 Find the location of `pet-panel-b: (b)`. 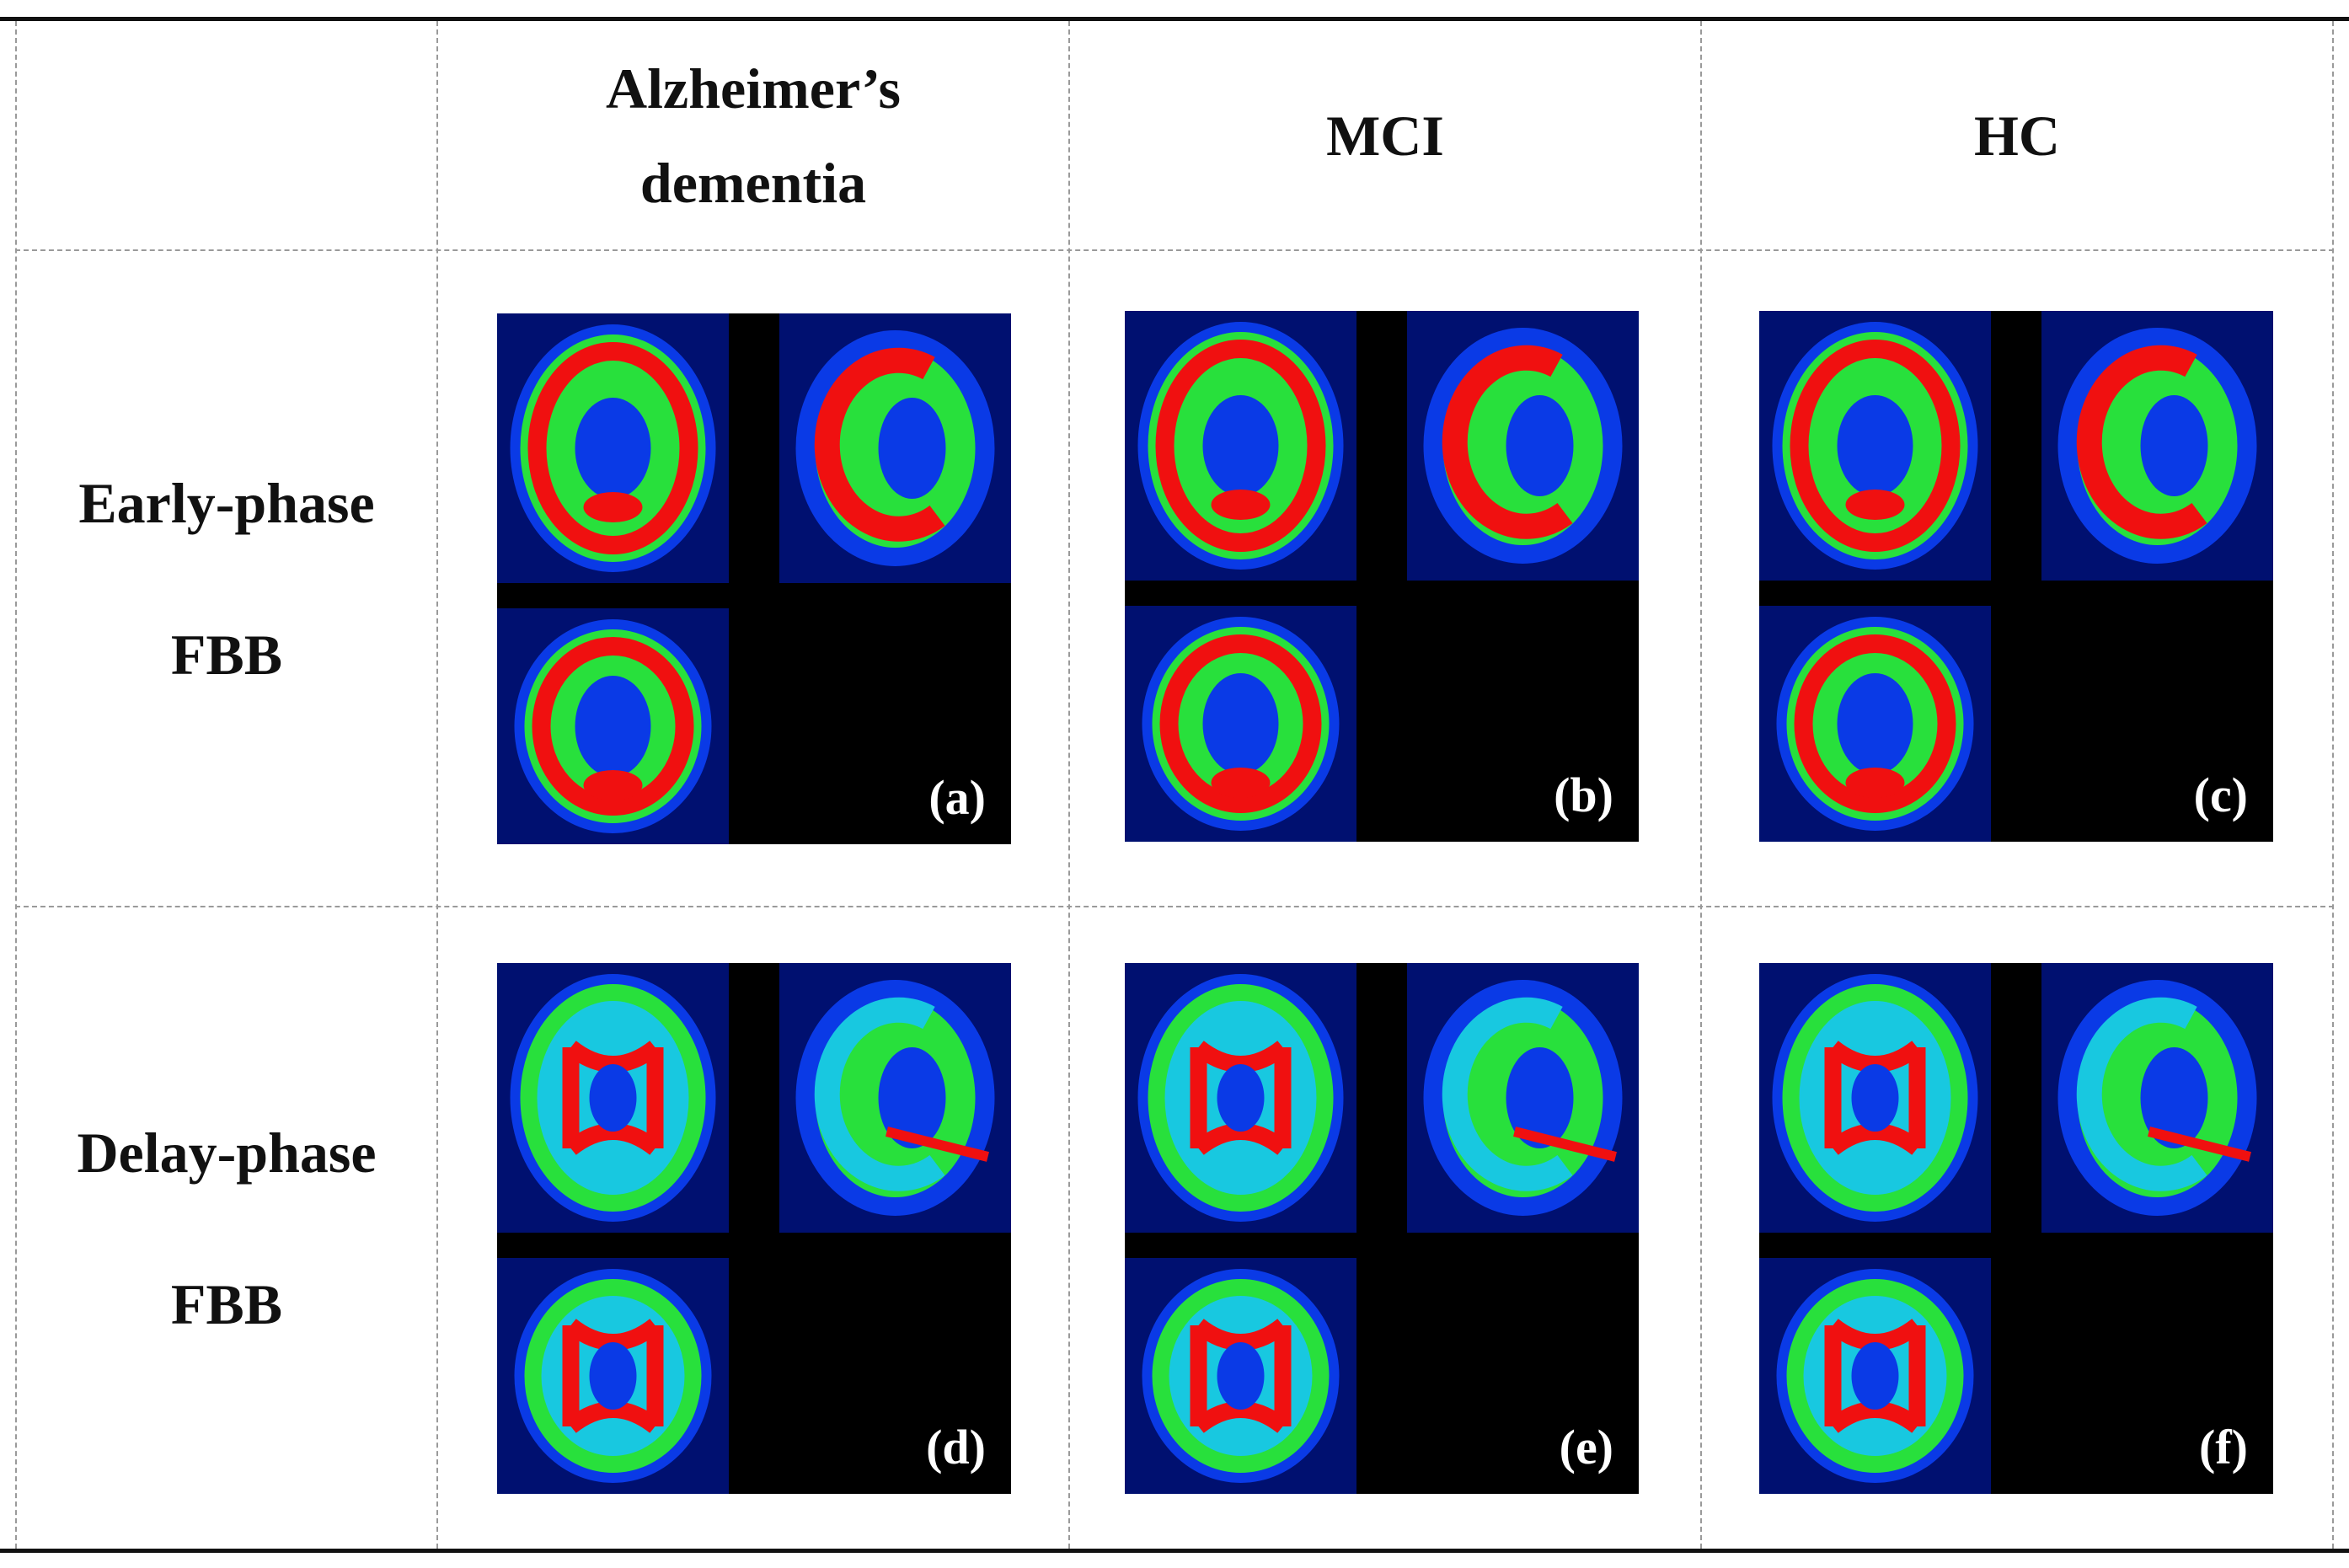

pet-panel-b: (b) is located at coordinates (1382, 576).